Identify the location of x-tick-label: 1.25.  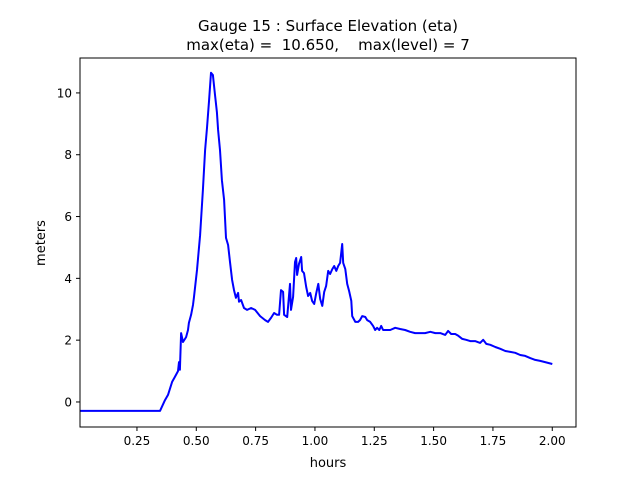
(374, 441).